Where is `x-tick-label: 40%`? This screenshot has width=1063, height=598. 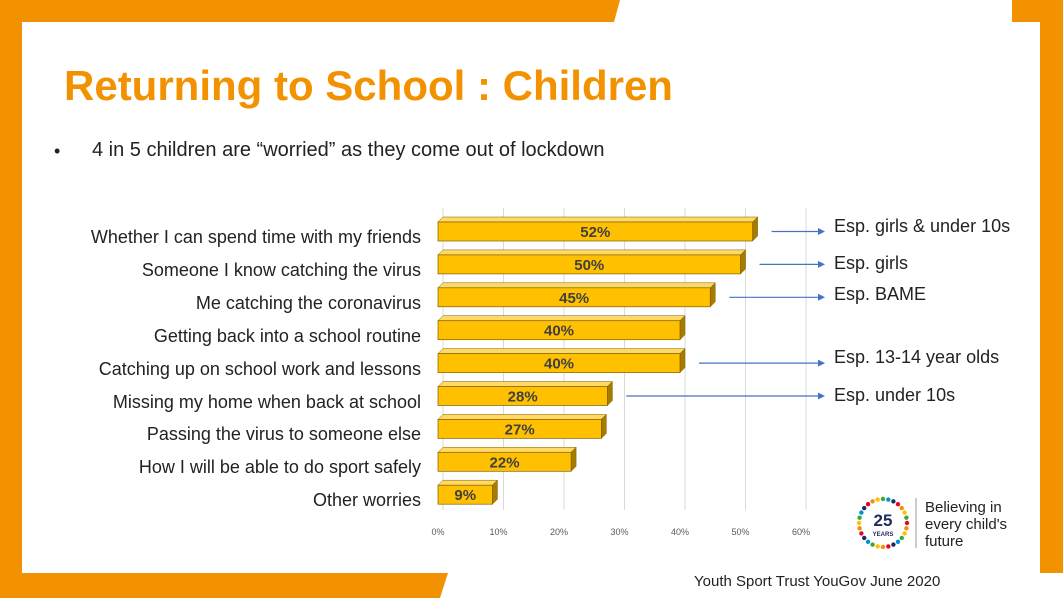 x-tick-label: 40% is located at coordinates (680, 532).